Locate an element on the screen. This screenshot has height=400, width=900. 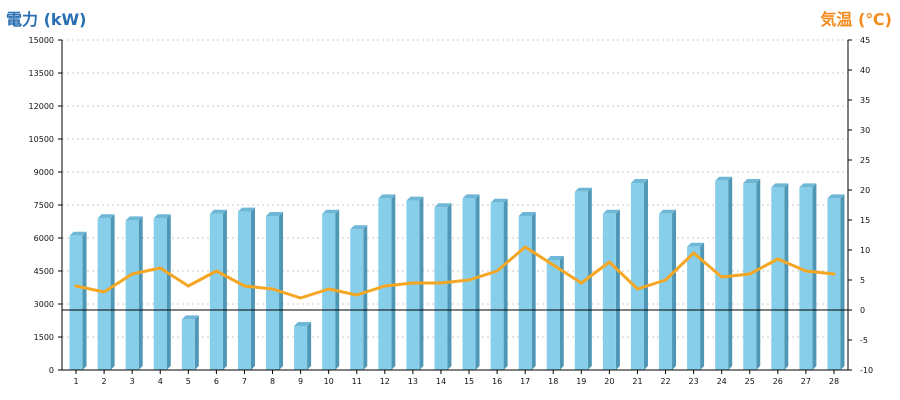
x-tick-label: 3 is located at coordinates (132, 381).